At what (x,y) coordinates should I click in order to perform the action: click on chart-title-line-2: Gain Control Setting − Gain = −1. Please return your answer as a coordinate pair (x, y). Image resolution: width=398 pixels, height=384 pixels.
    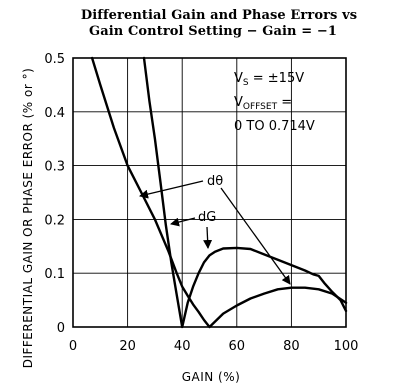
    Looking at the image, I should click on (213, 31).